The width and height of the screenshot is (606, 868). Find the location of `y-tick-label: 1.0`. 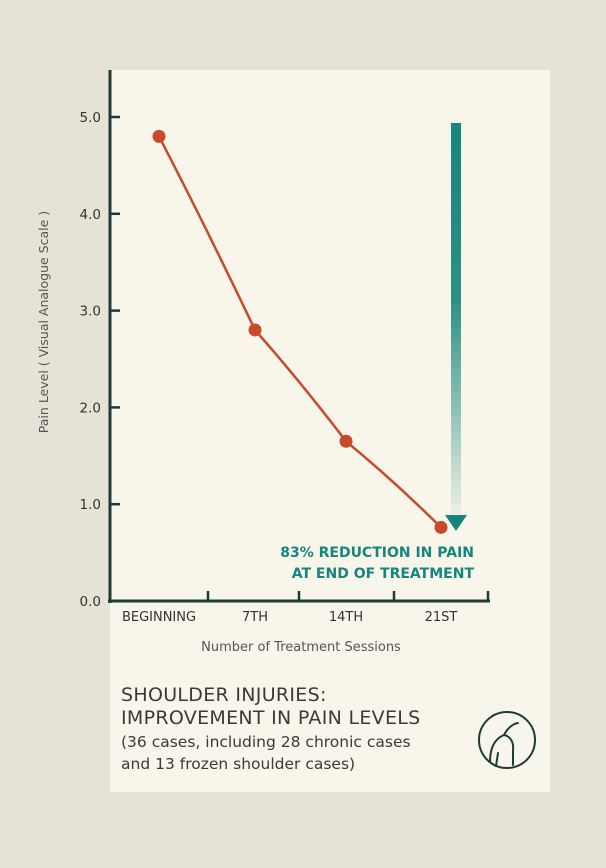

y-tick-label: 1.0 is located at coordinates (90, 505).